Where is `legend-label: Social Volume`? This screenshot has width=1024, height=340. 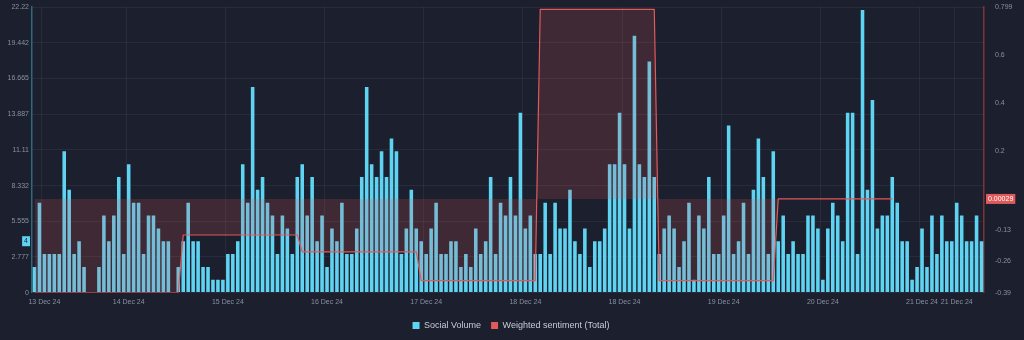 legend-label: Social Volume is located at coordinates (453, 324).